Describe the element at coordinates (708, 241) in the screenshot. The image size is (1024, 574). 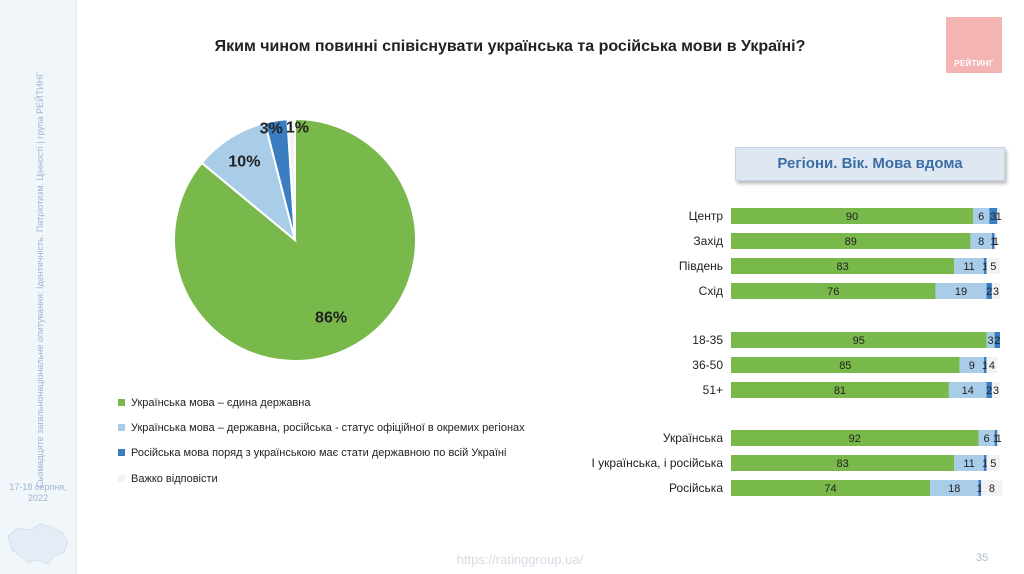
I see `bar-category-label: Захід` at that location.